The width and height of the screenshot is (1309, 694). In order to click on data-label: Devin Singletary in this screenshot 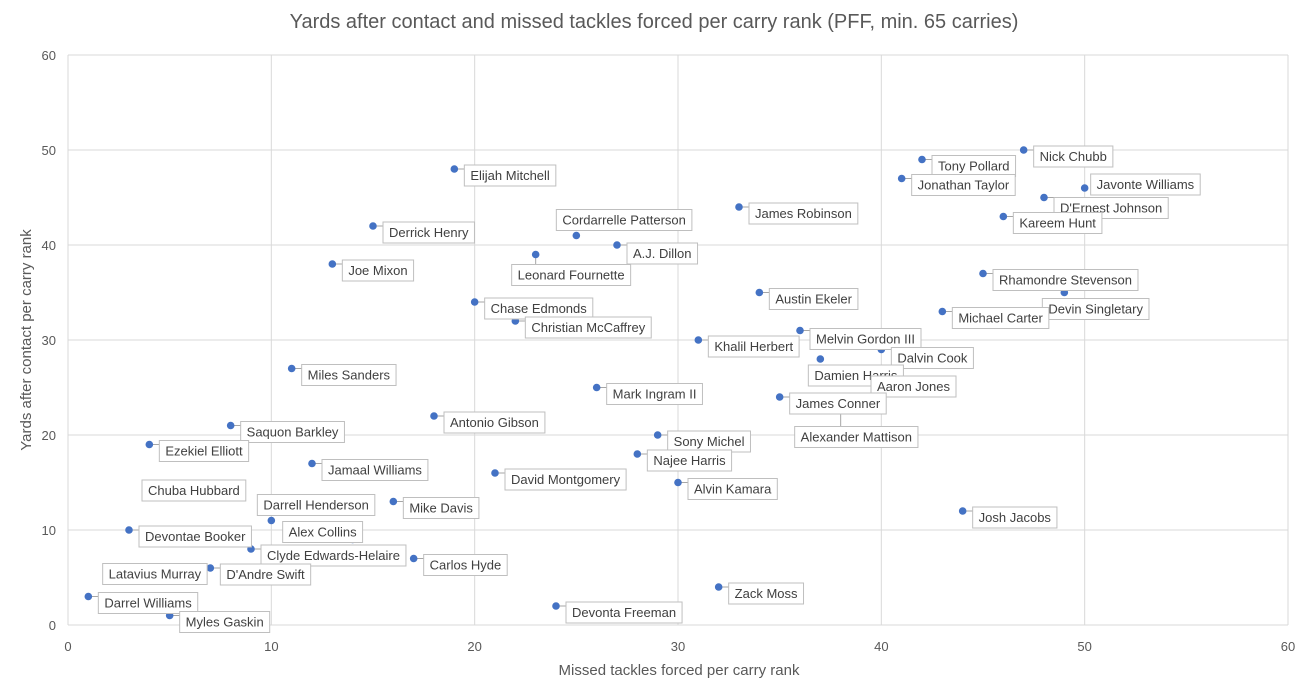, I will do `click(1095, 309)`.